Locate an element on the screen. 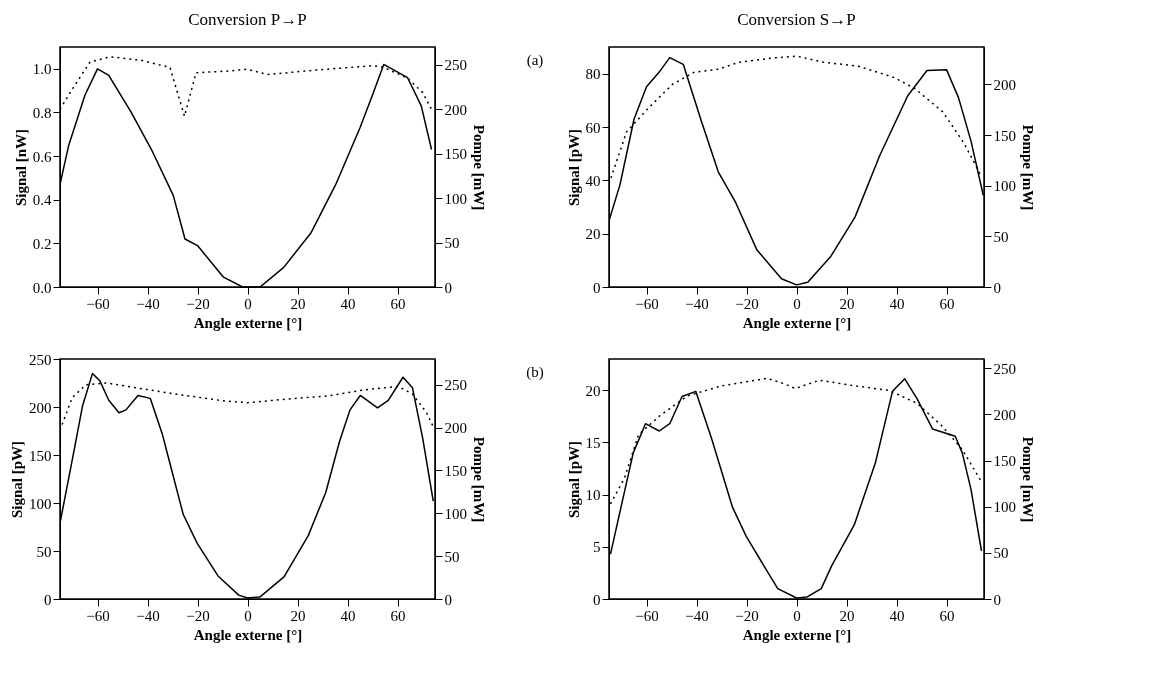 The width and height of the screenshot is (1151, 687). chart-title: Conversion P→P is located at coordinates (247, 19).